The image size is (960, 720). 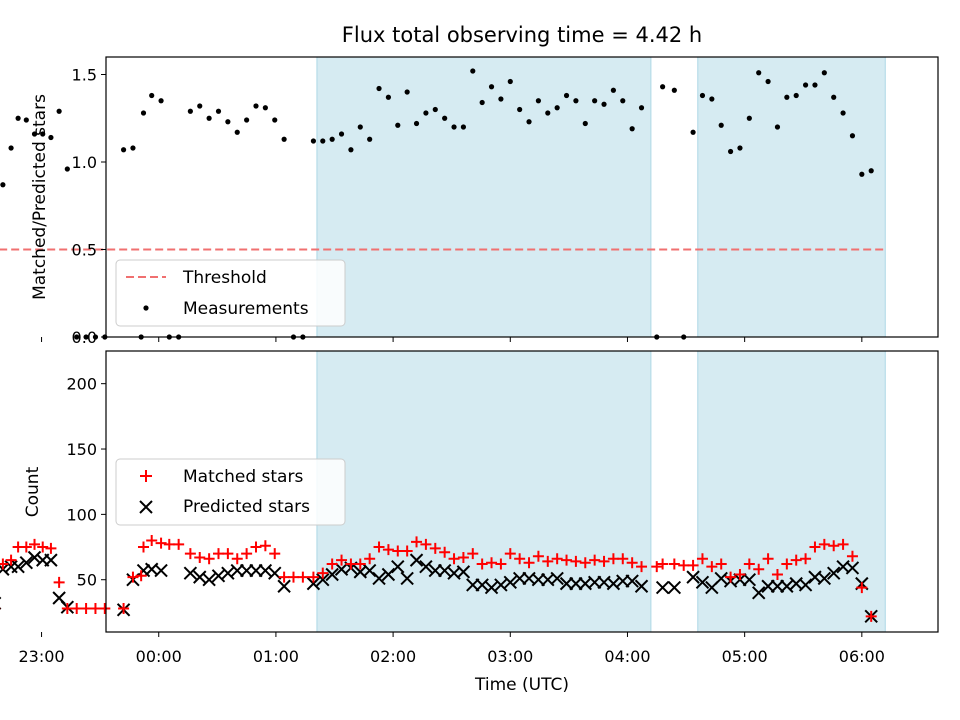 What do you see at coordinates (146, 507) in the screenshot?
I see `legend-predicted-swatch` at bounding box center [146, 507].